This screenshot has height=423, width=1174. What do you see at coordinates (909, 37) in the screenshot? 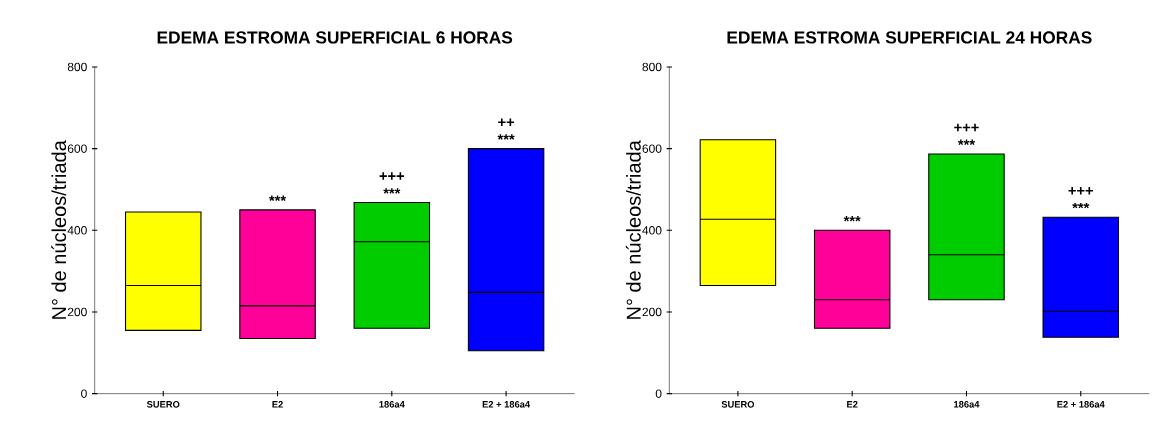
I see `chart-title: EDEMA ESTROMA SUPERFICIAL 24 HORAS` at bounding box center [909, 37].